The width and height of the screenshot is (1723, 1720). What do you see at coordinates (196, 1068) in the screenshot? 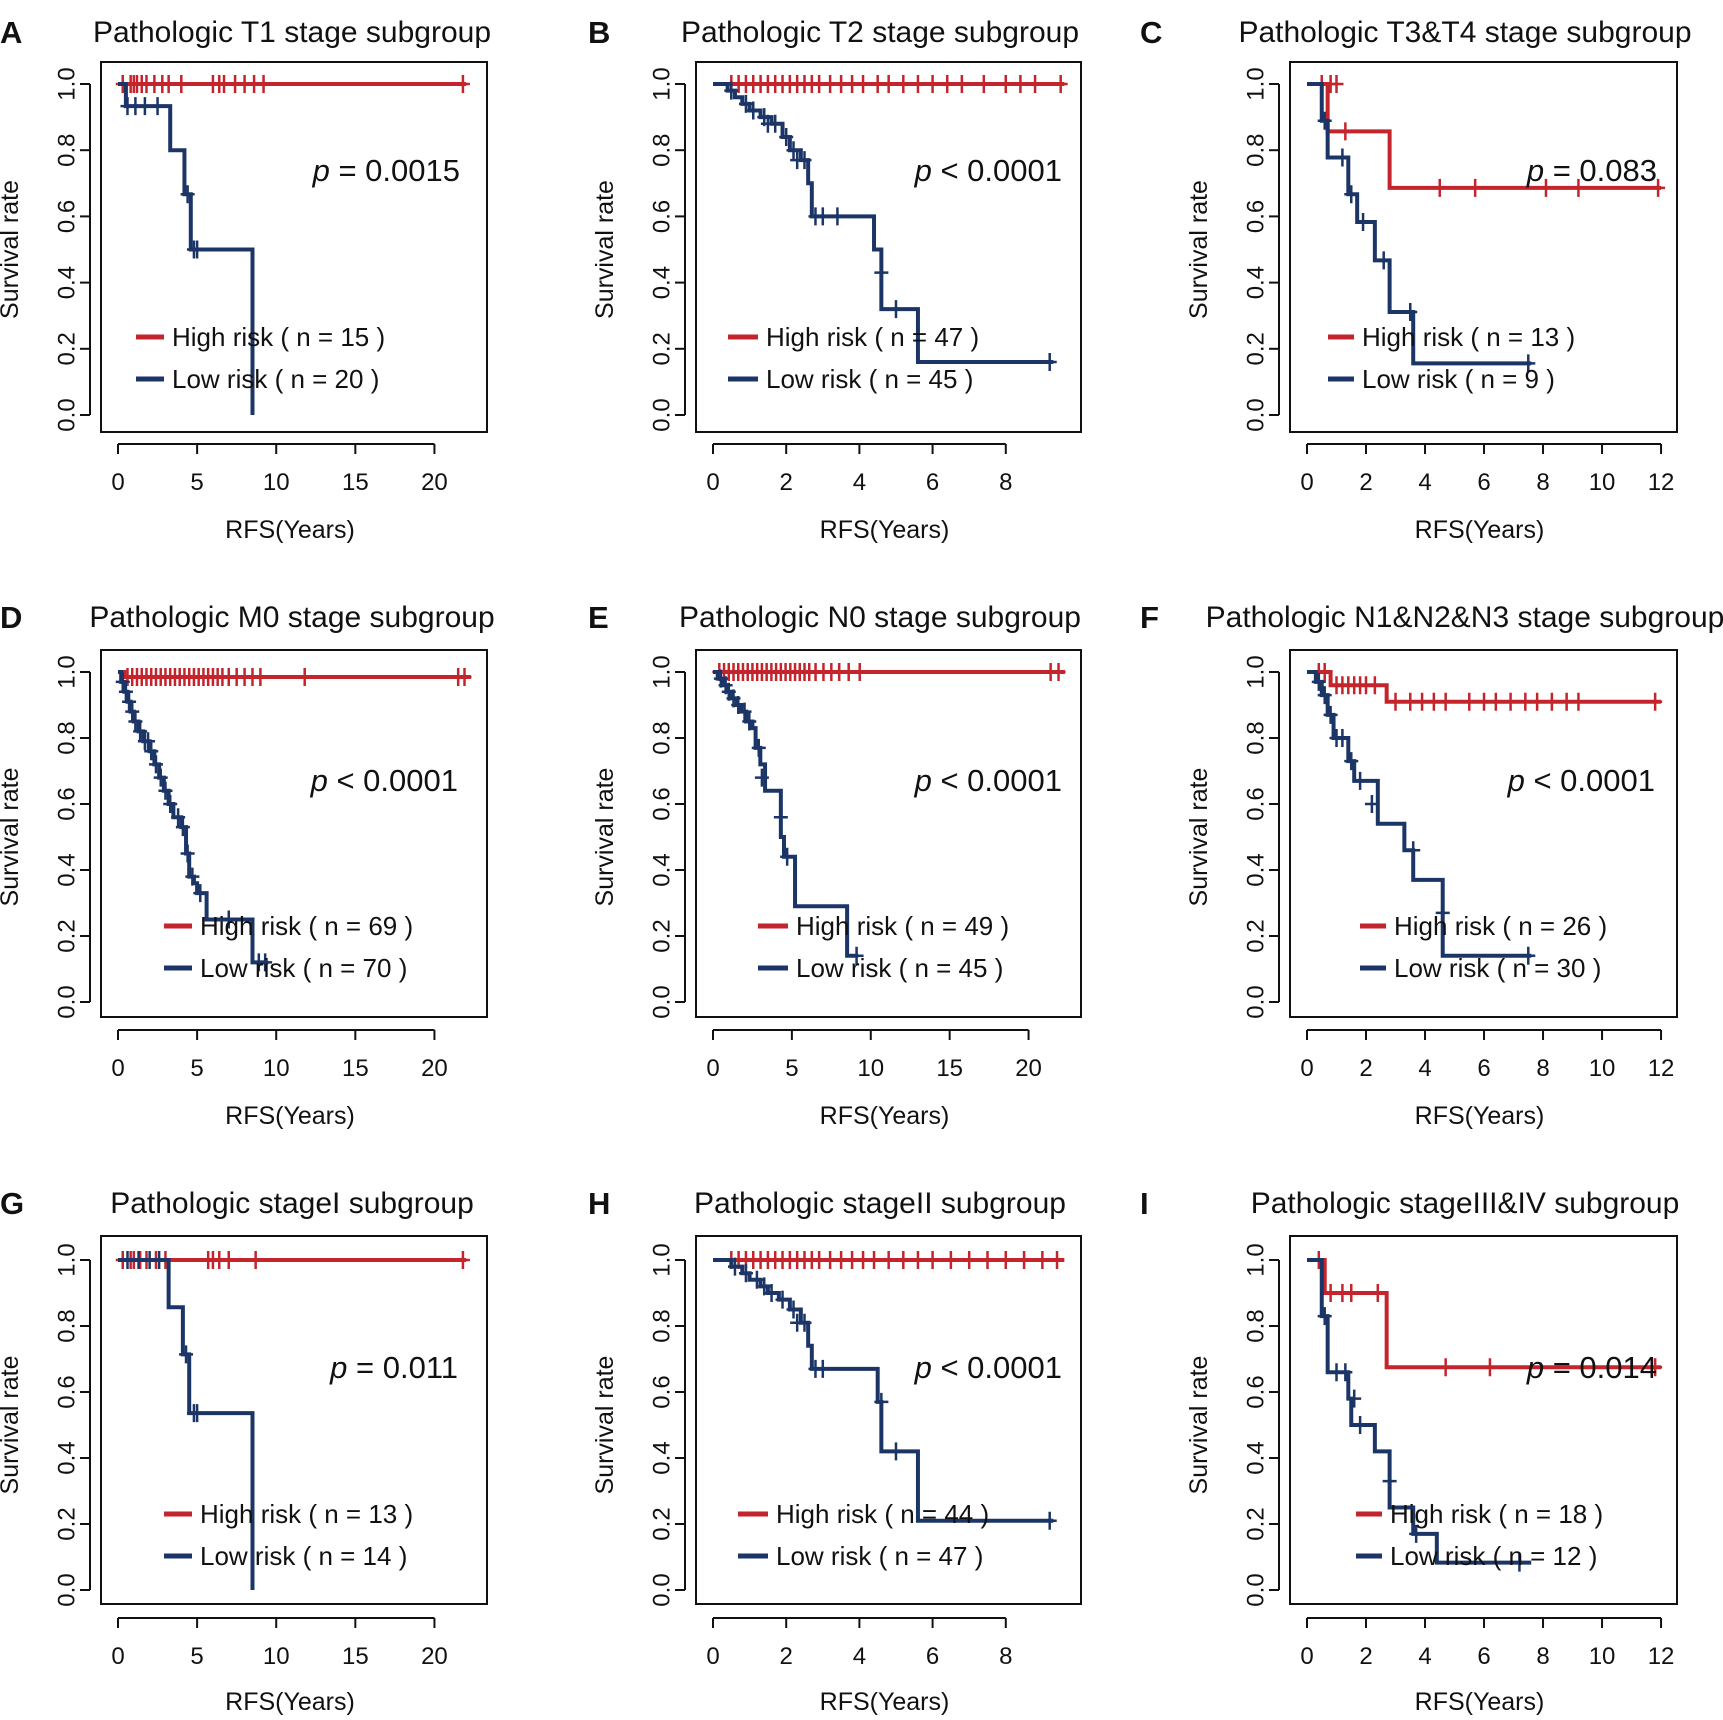
I see `x-tick-label: 5` at bounding box center [196, 1068].